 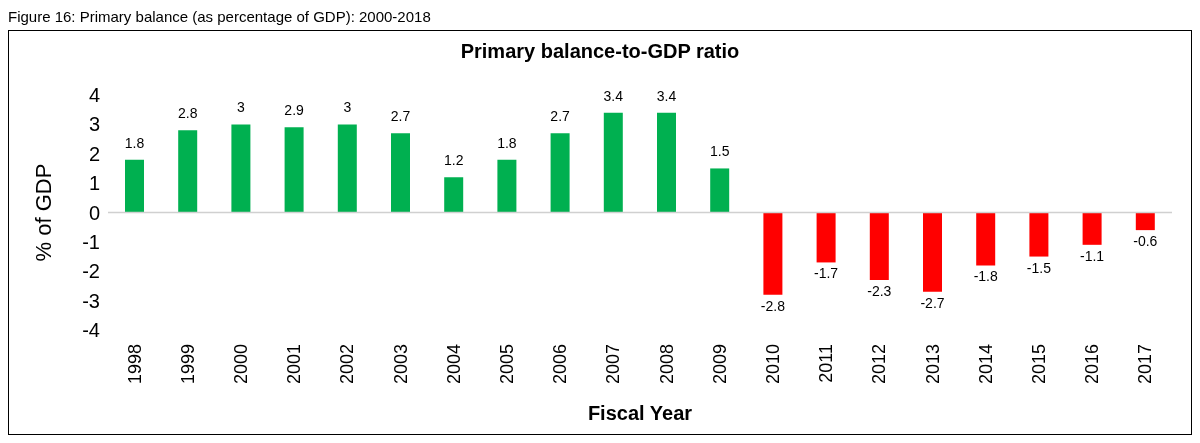 I want to click on x-tick-label: 2000, so click(x=241, y=364).